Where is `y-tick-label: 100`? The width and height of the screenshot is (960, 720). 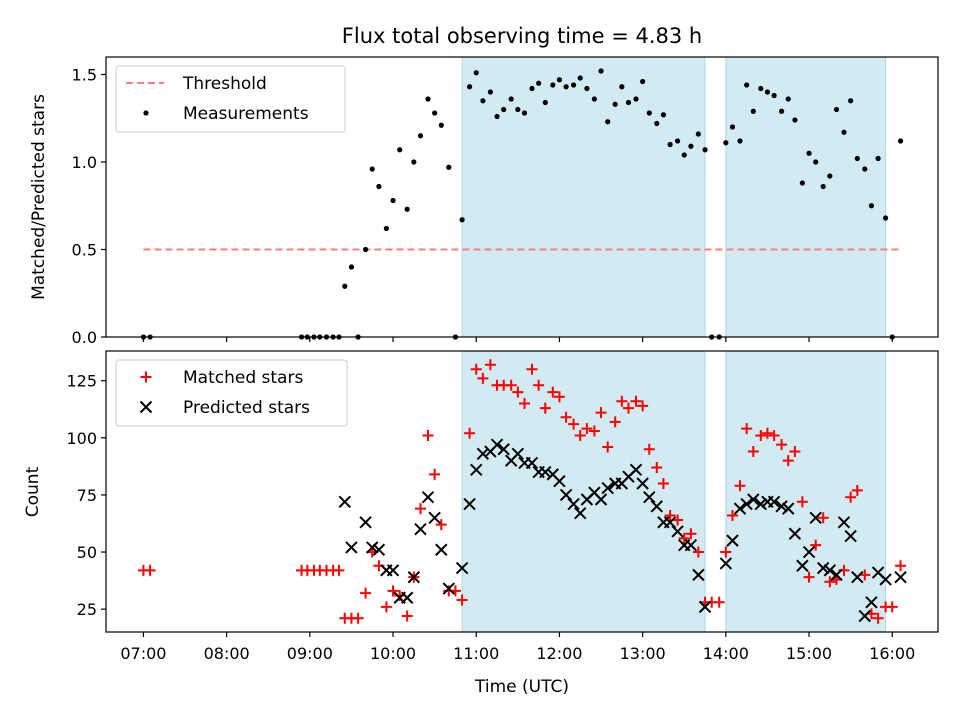
y-tick-label: 100 is located at coordinates (81, 438).